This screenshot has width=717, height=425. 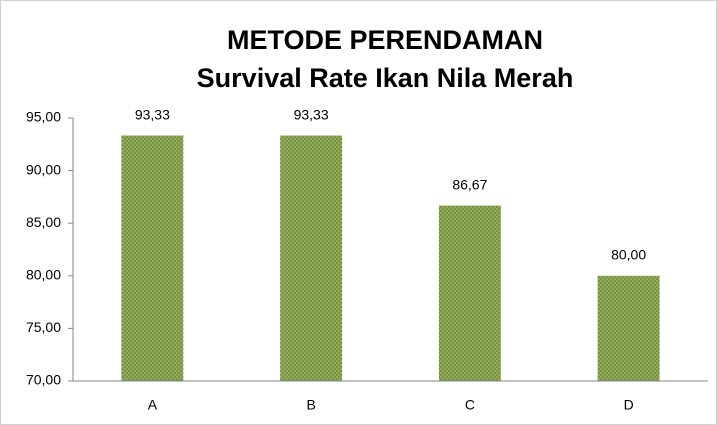 What do you see at coordinates (629, 405) in the screenshot?
I see `x-tick-label: D` at bounding box center [629, 405].